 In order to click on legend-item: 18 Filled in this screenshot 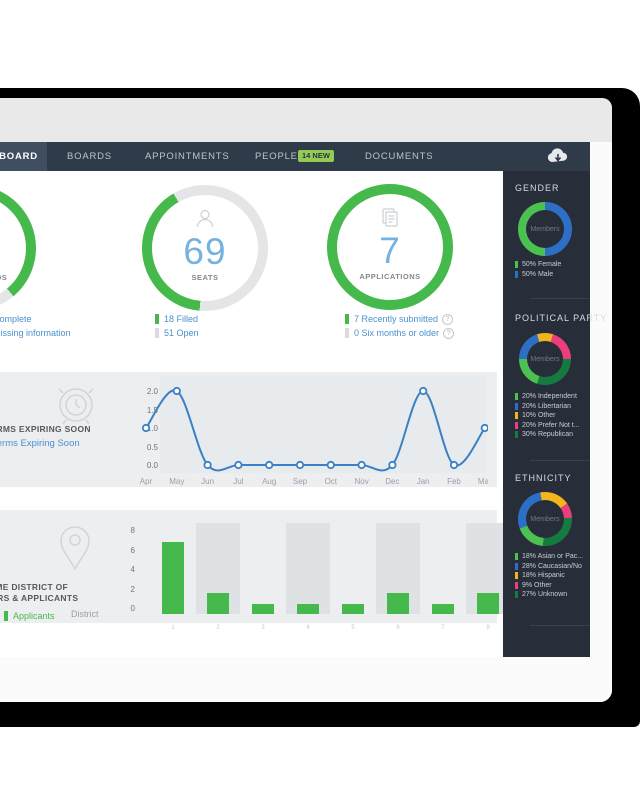, I will do `click(177, 319)`.